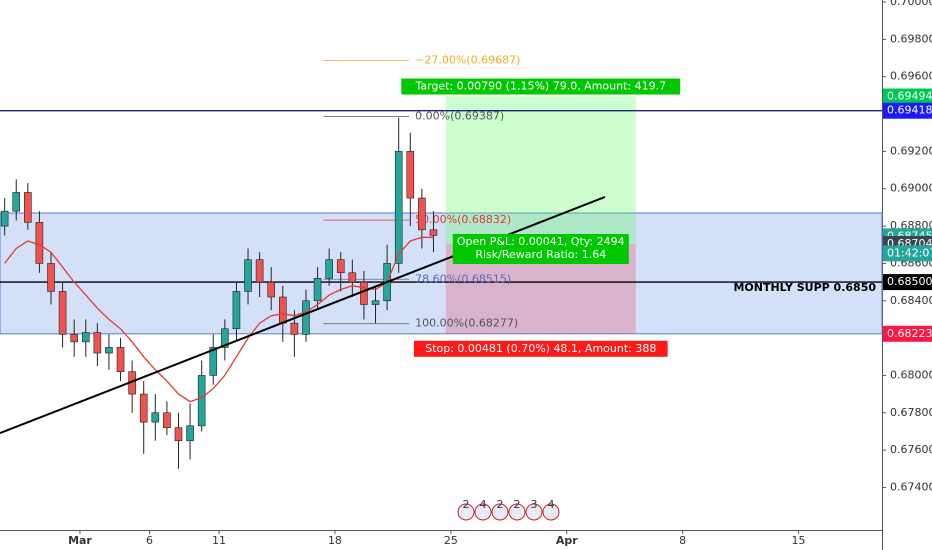  Describe the element at coordinates (911, 486) in the screenshot. I see `y-tick-label: 0.67400` at that location.